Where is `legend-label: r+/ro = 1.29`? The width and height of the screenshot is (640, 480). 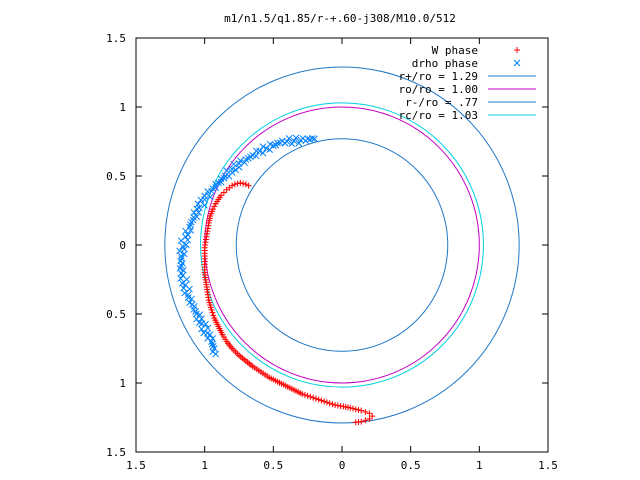
legend-label: r+/ro = 1.29 is located at coordinates (438, 76).